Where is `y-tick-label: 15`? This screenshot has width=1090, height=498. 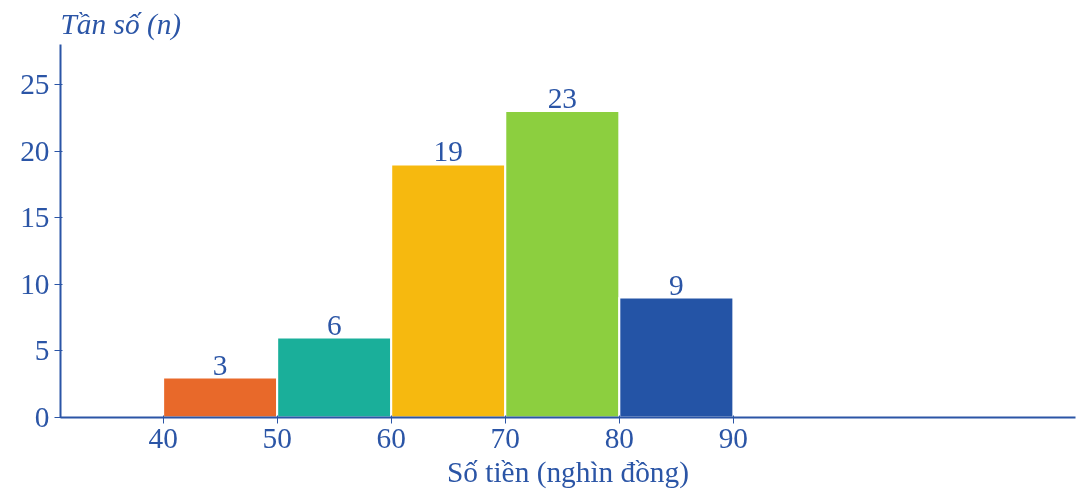 y-tick-label: 15 is located at coordinates (35, 217).